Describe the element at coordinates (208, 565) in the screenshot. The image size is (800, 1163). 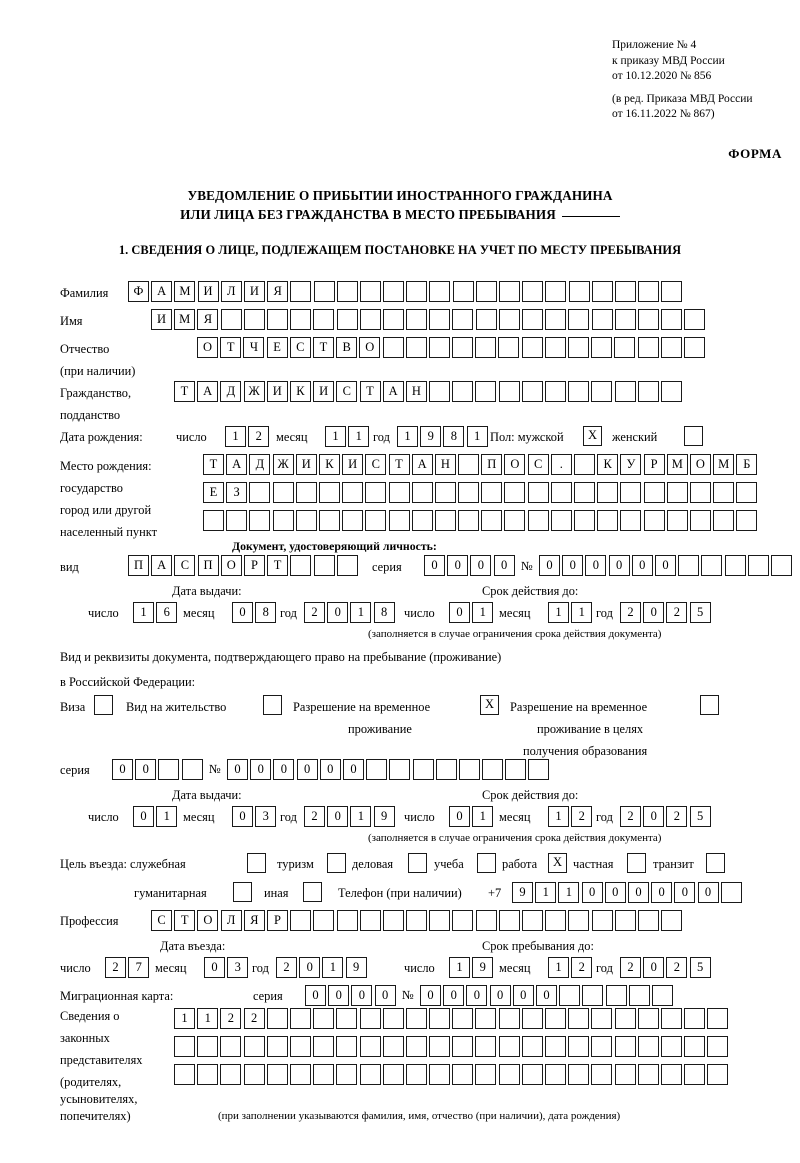
I see `char-cell: П` at that location.